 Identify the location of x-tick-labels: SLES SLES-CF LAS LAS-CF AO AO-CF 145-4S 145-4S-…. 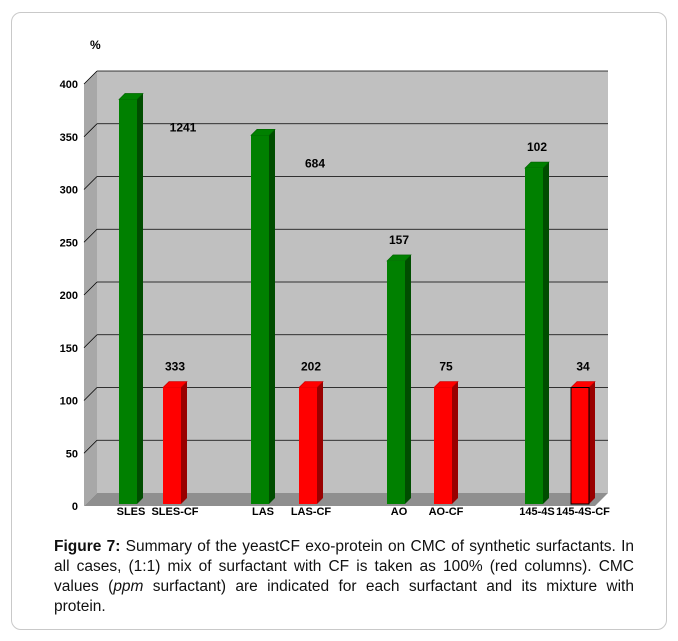
(364, 512).